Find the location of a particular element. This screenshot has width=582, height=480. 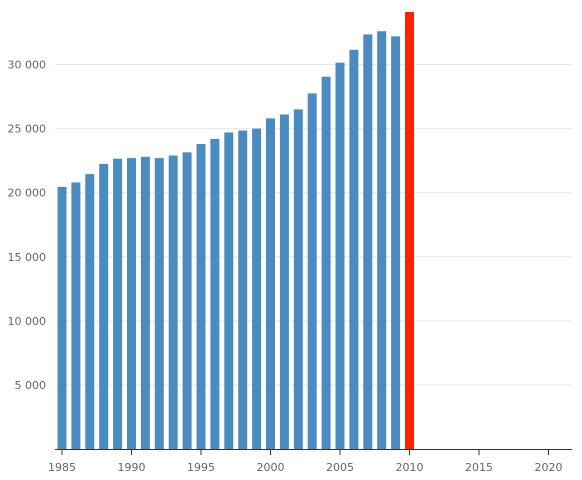

y-tick-label: 25 000 is located at coordinates (27, 129).